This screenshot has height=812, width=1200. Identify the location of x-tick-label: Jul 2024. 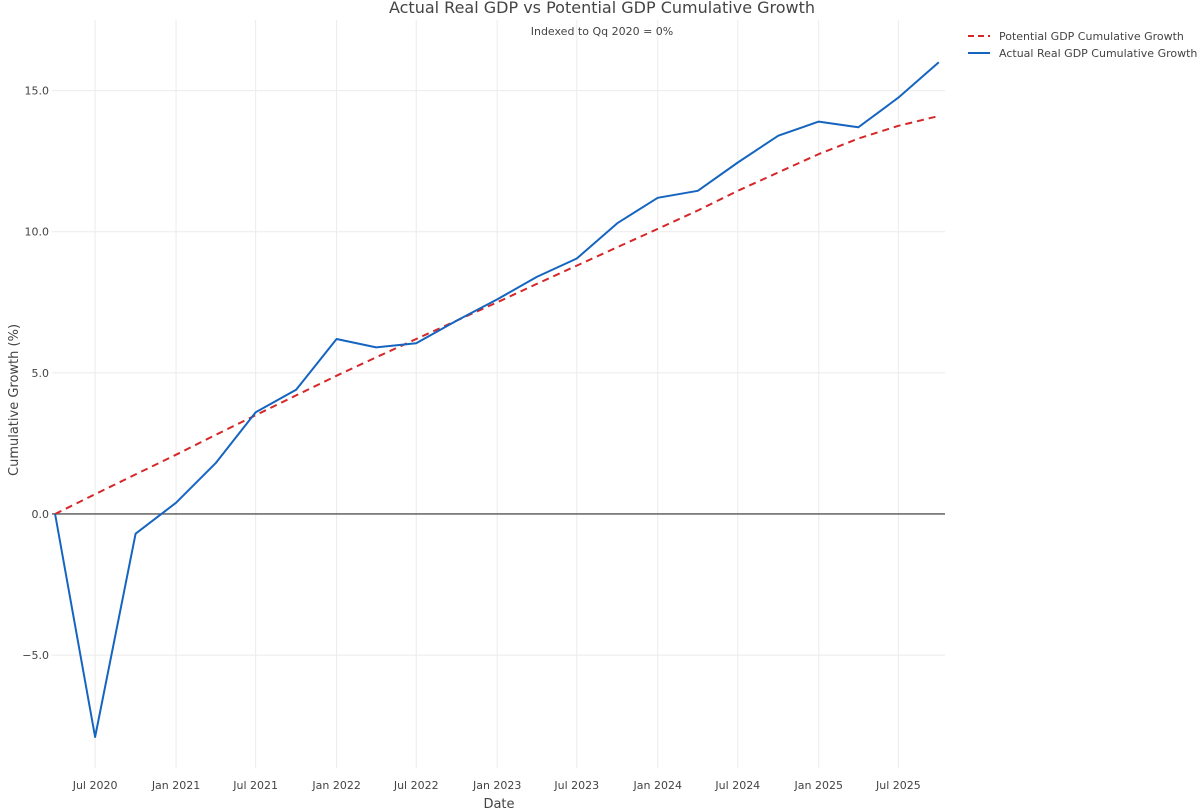
(737, 785).